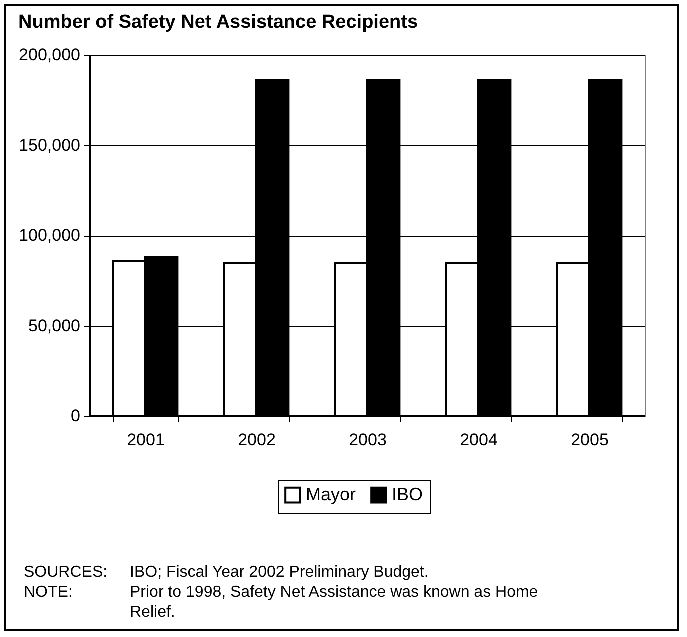  I want to click on text: NOTE: Prior to 1998, Safety Net Assistance was known as Home Relief., so click(281, 602).